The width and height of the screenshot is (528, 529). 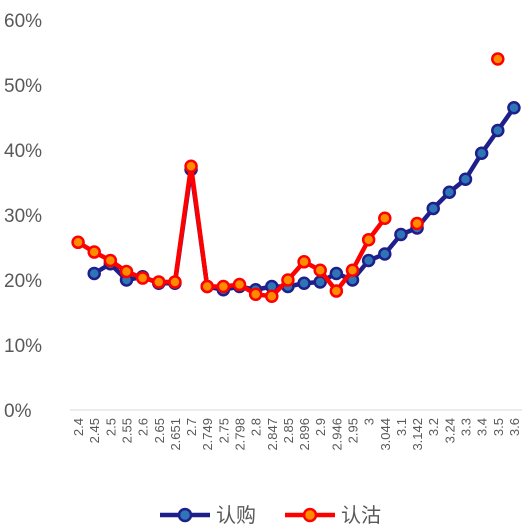 What do you see at coordinates (336, 434) in the screenshot?
I see `x-tick-label: 2.946` at bounding box center [336, 434].